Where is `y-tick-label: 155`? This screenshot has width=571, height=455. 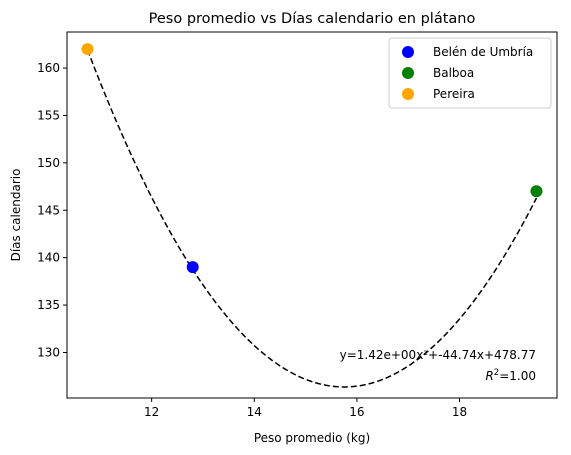
y-tick-label: 155 is located at coordinates (48, 115).